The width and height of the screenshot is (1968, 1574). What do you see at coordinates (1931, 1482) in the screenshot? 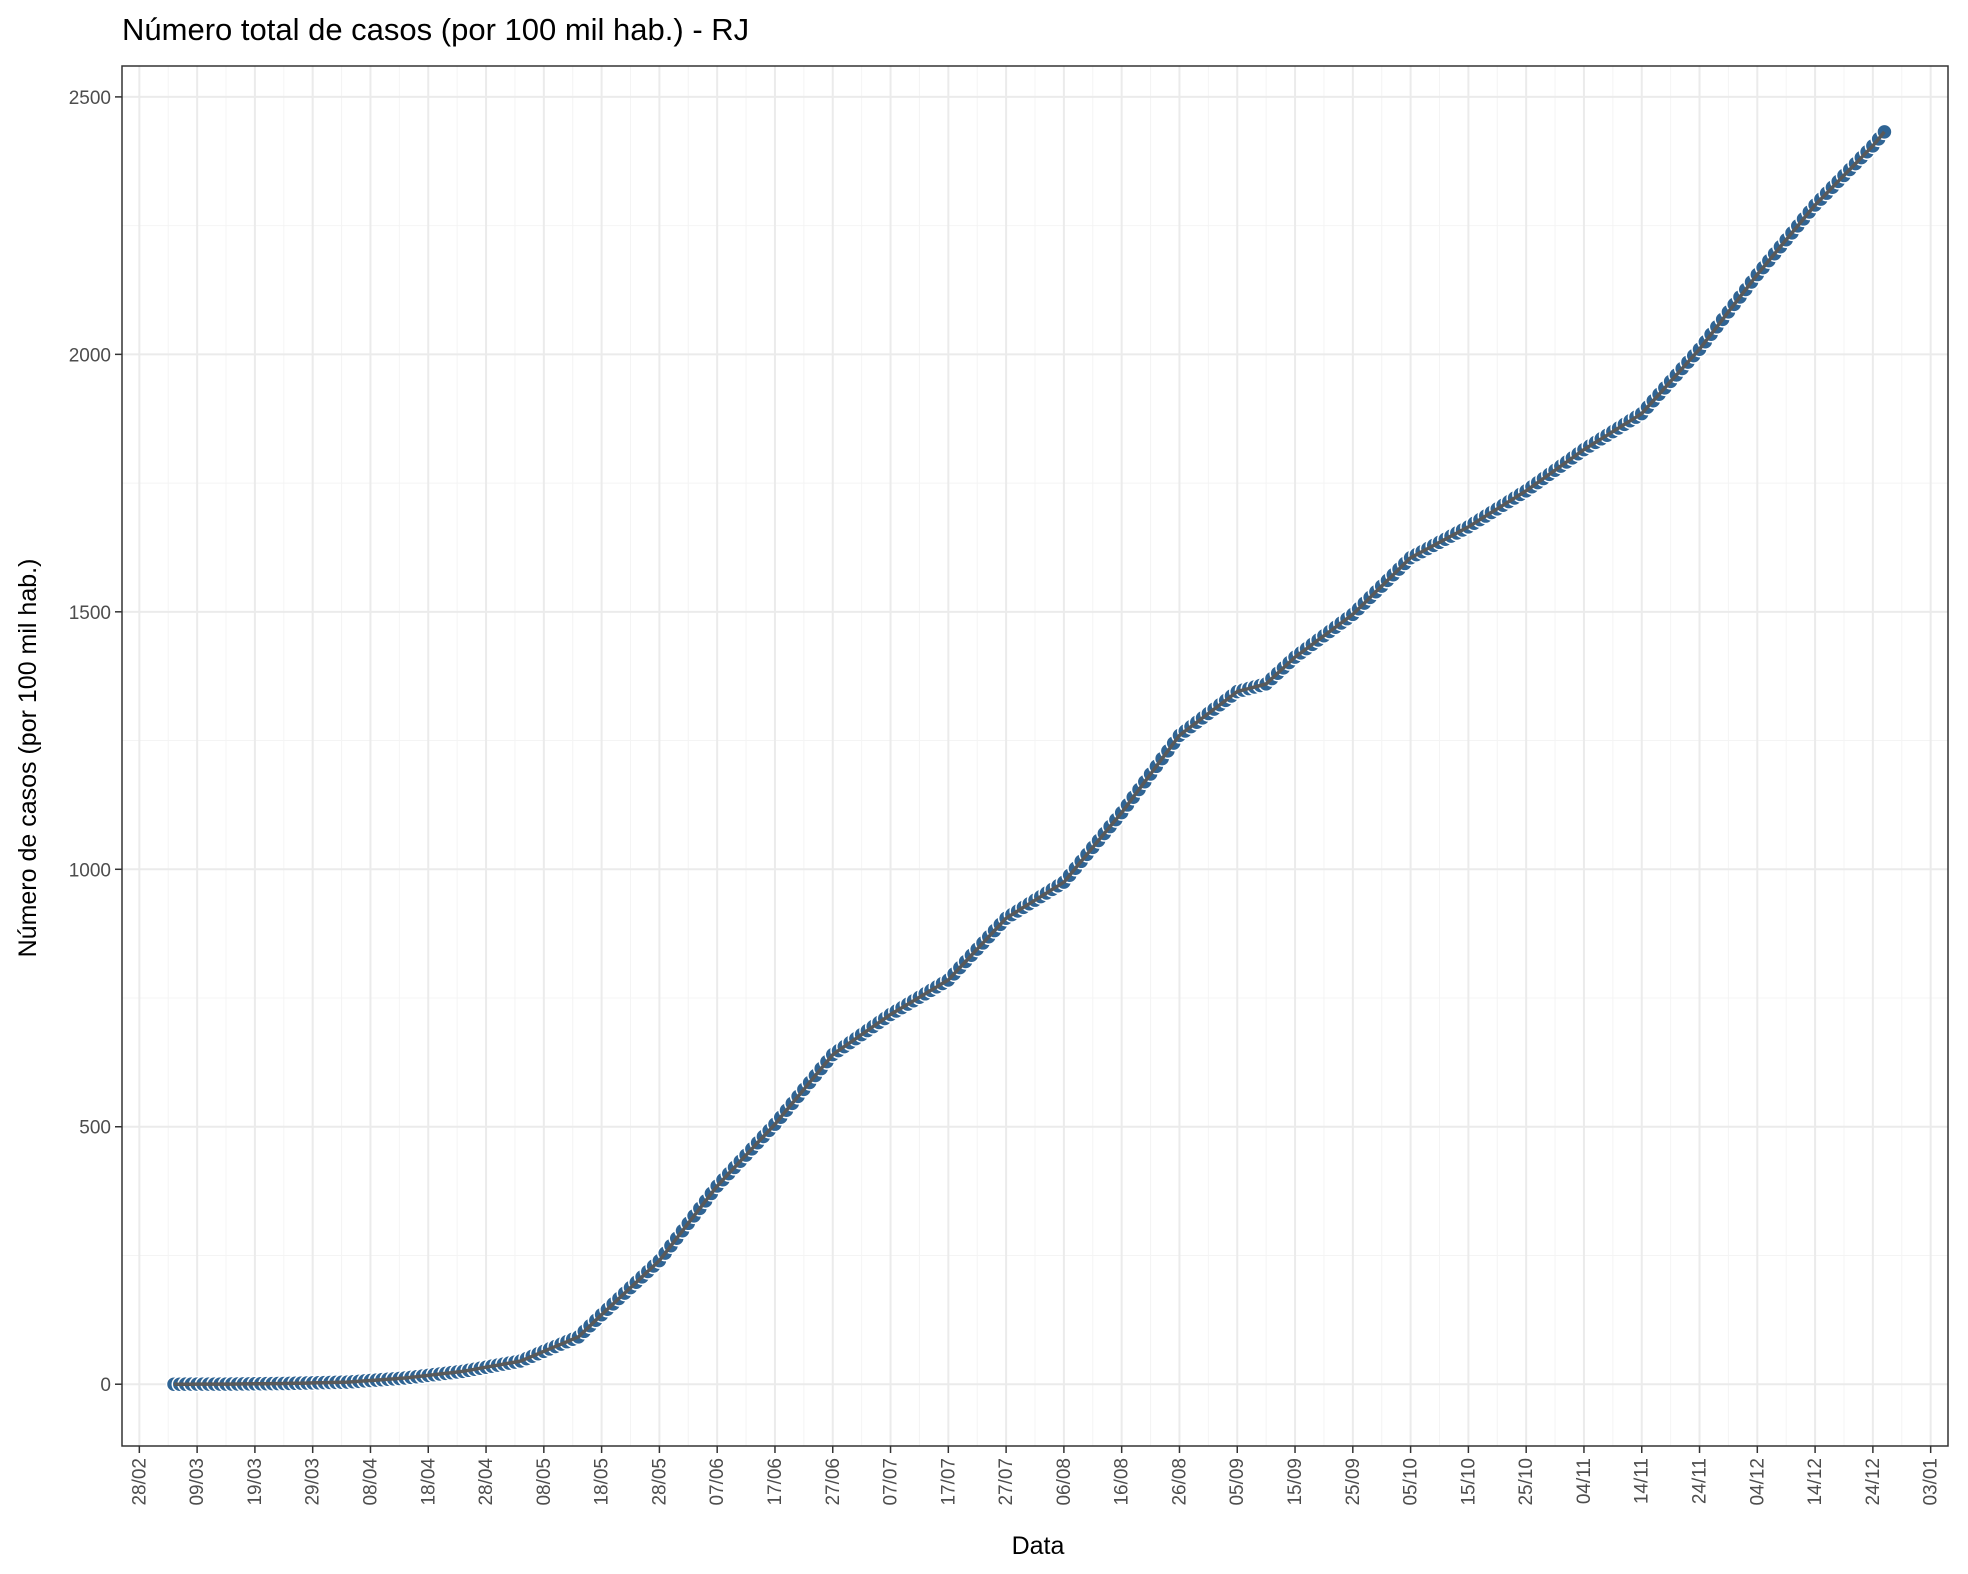
I see `x-tick-label: 03/01` at bounding box center [1931, 1482].